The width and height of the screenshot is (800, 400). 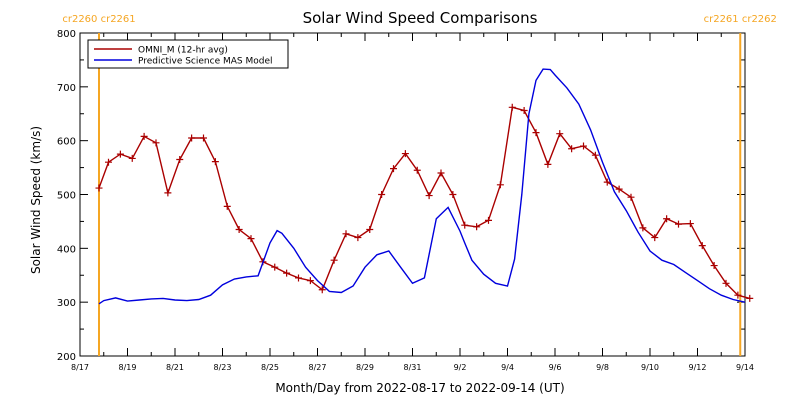 I want to click on chart-title: Solar Wind Speed Comparisons, so click(x=420, y=18).